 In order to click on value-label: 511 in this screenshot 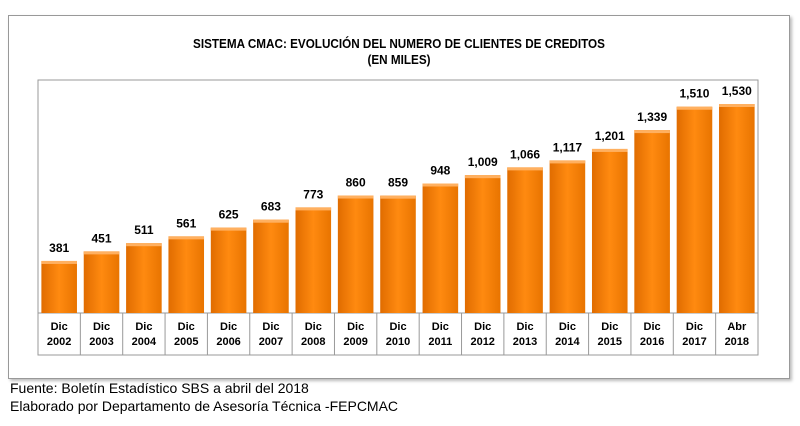, I will do `click(144, 230)`.